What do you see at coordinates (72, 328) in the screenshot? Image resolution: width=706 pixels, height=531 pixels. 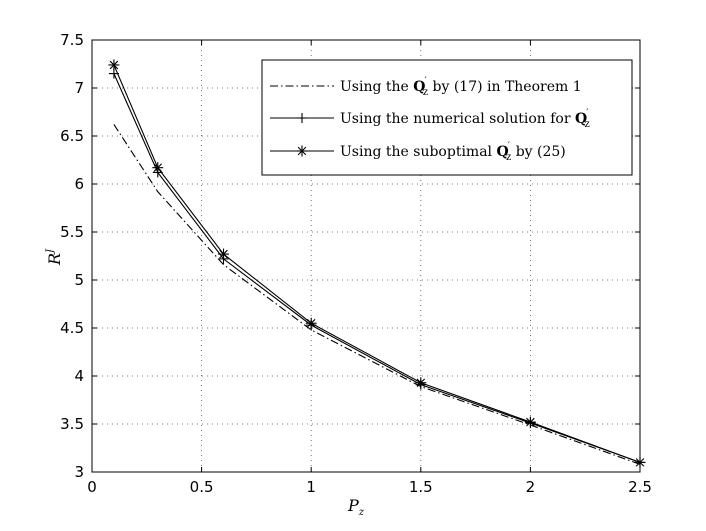 I see `y-tick-label: 4.5` at bounding box center [72, 328].